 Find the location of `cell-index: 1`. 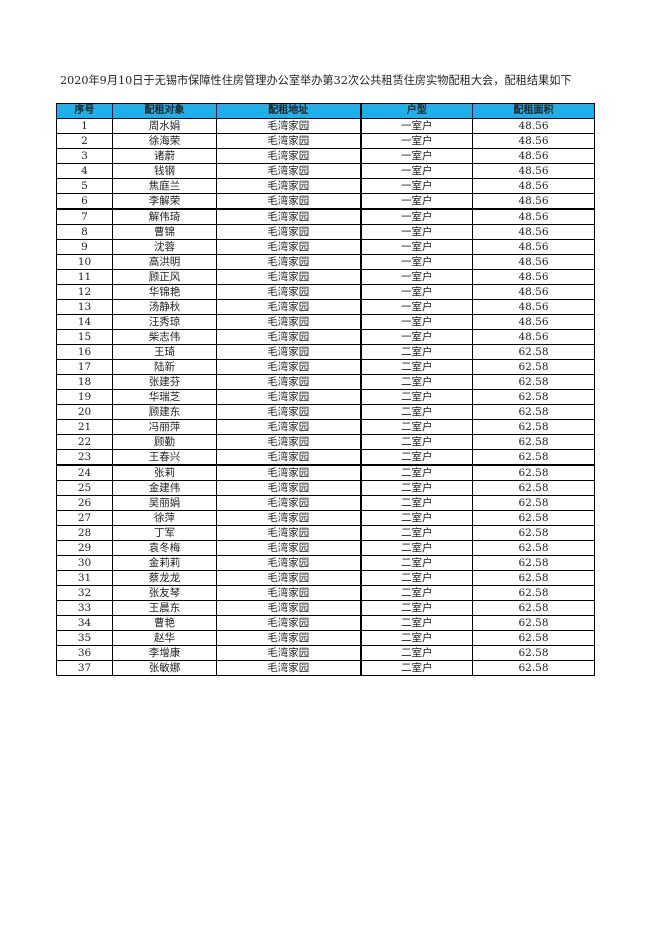

cell-index: 1 is located at coordinates (84, 126).